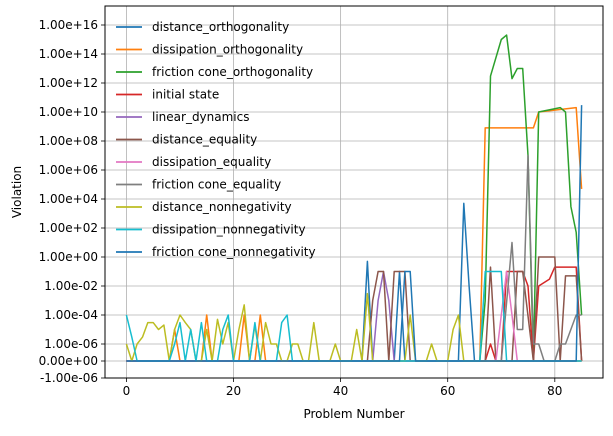 The width and height of the screenshot is (613, 436). I want to click on x-tick-label: 0, so click(127, 391).